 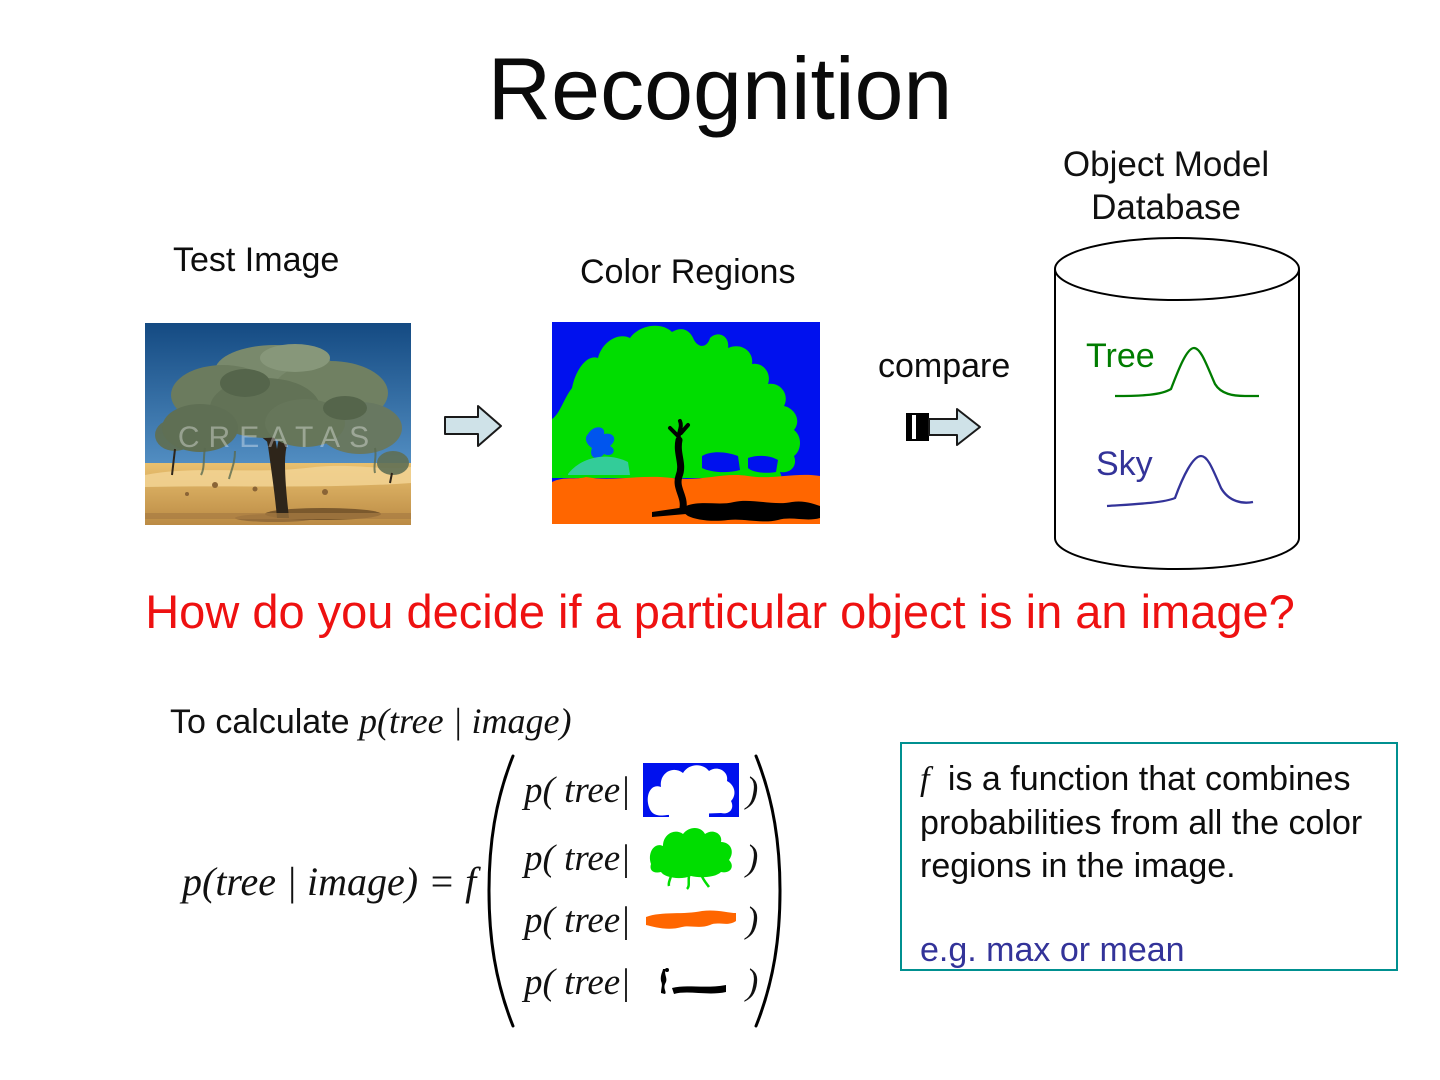 What do you see at coordinates (473, 426) in the screenshot?
I see `flow-arrow-icon` at bounding box center [473, 426].